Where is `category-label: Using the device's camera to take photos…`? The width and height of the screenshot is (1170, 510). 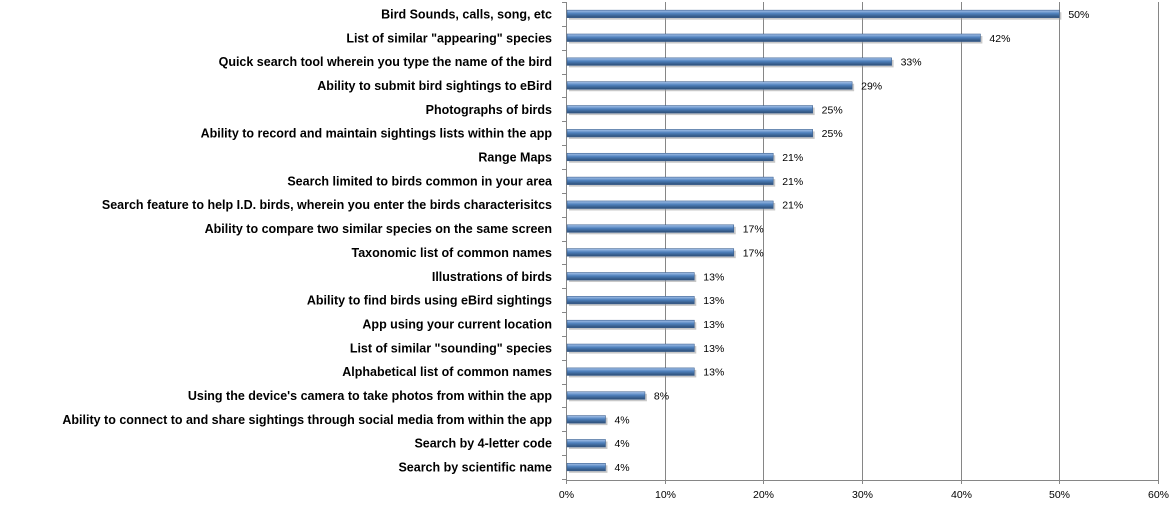
category-label: Using the device's camera to take photos… is located at coordinates (370, 396).